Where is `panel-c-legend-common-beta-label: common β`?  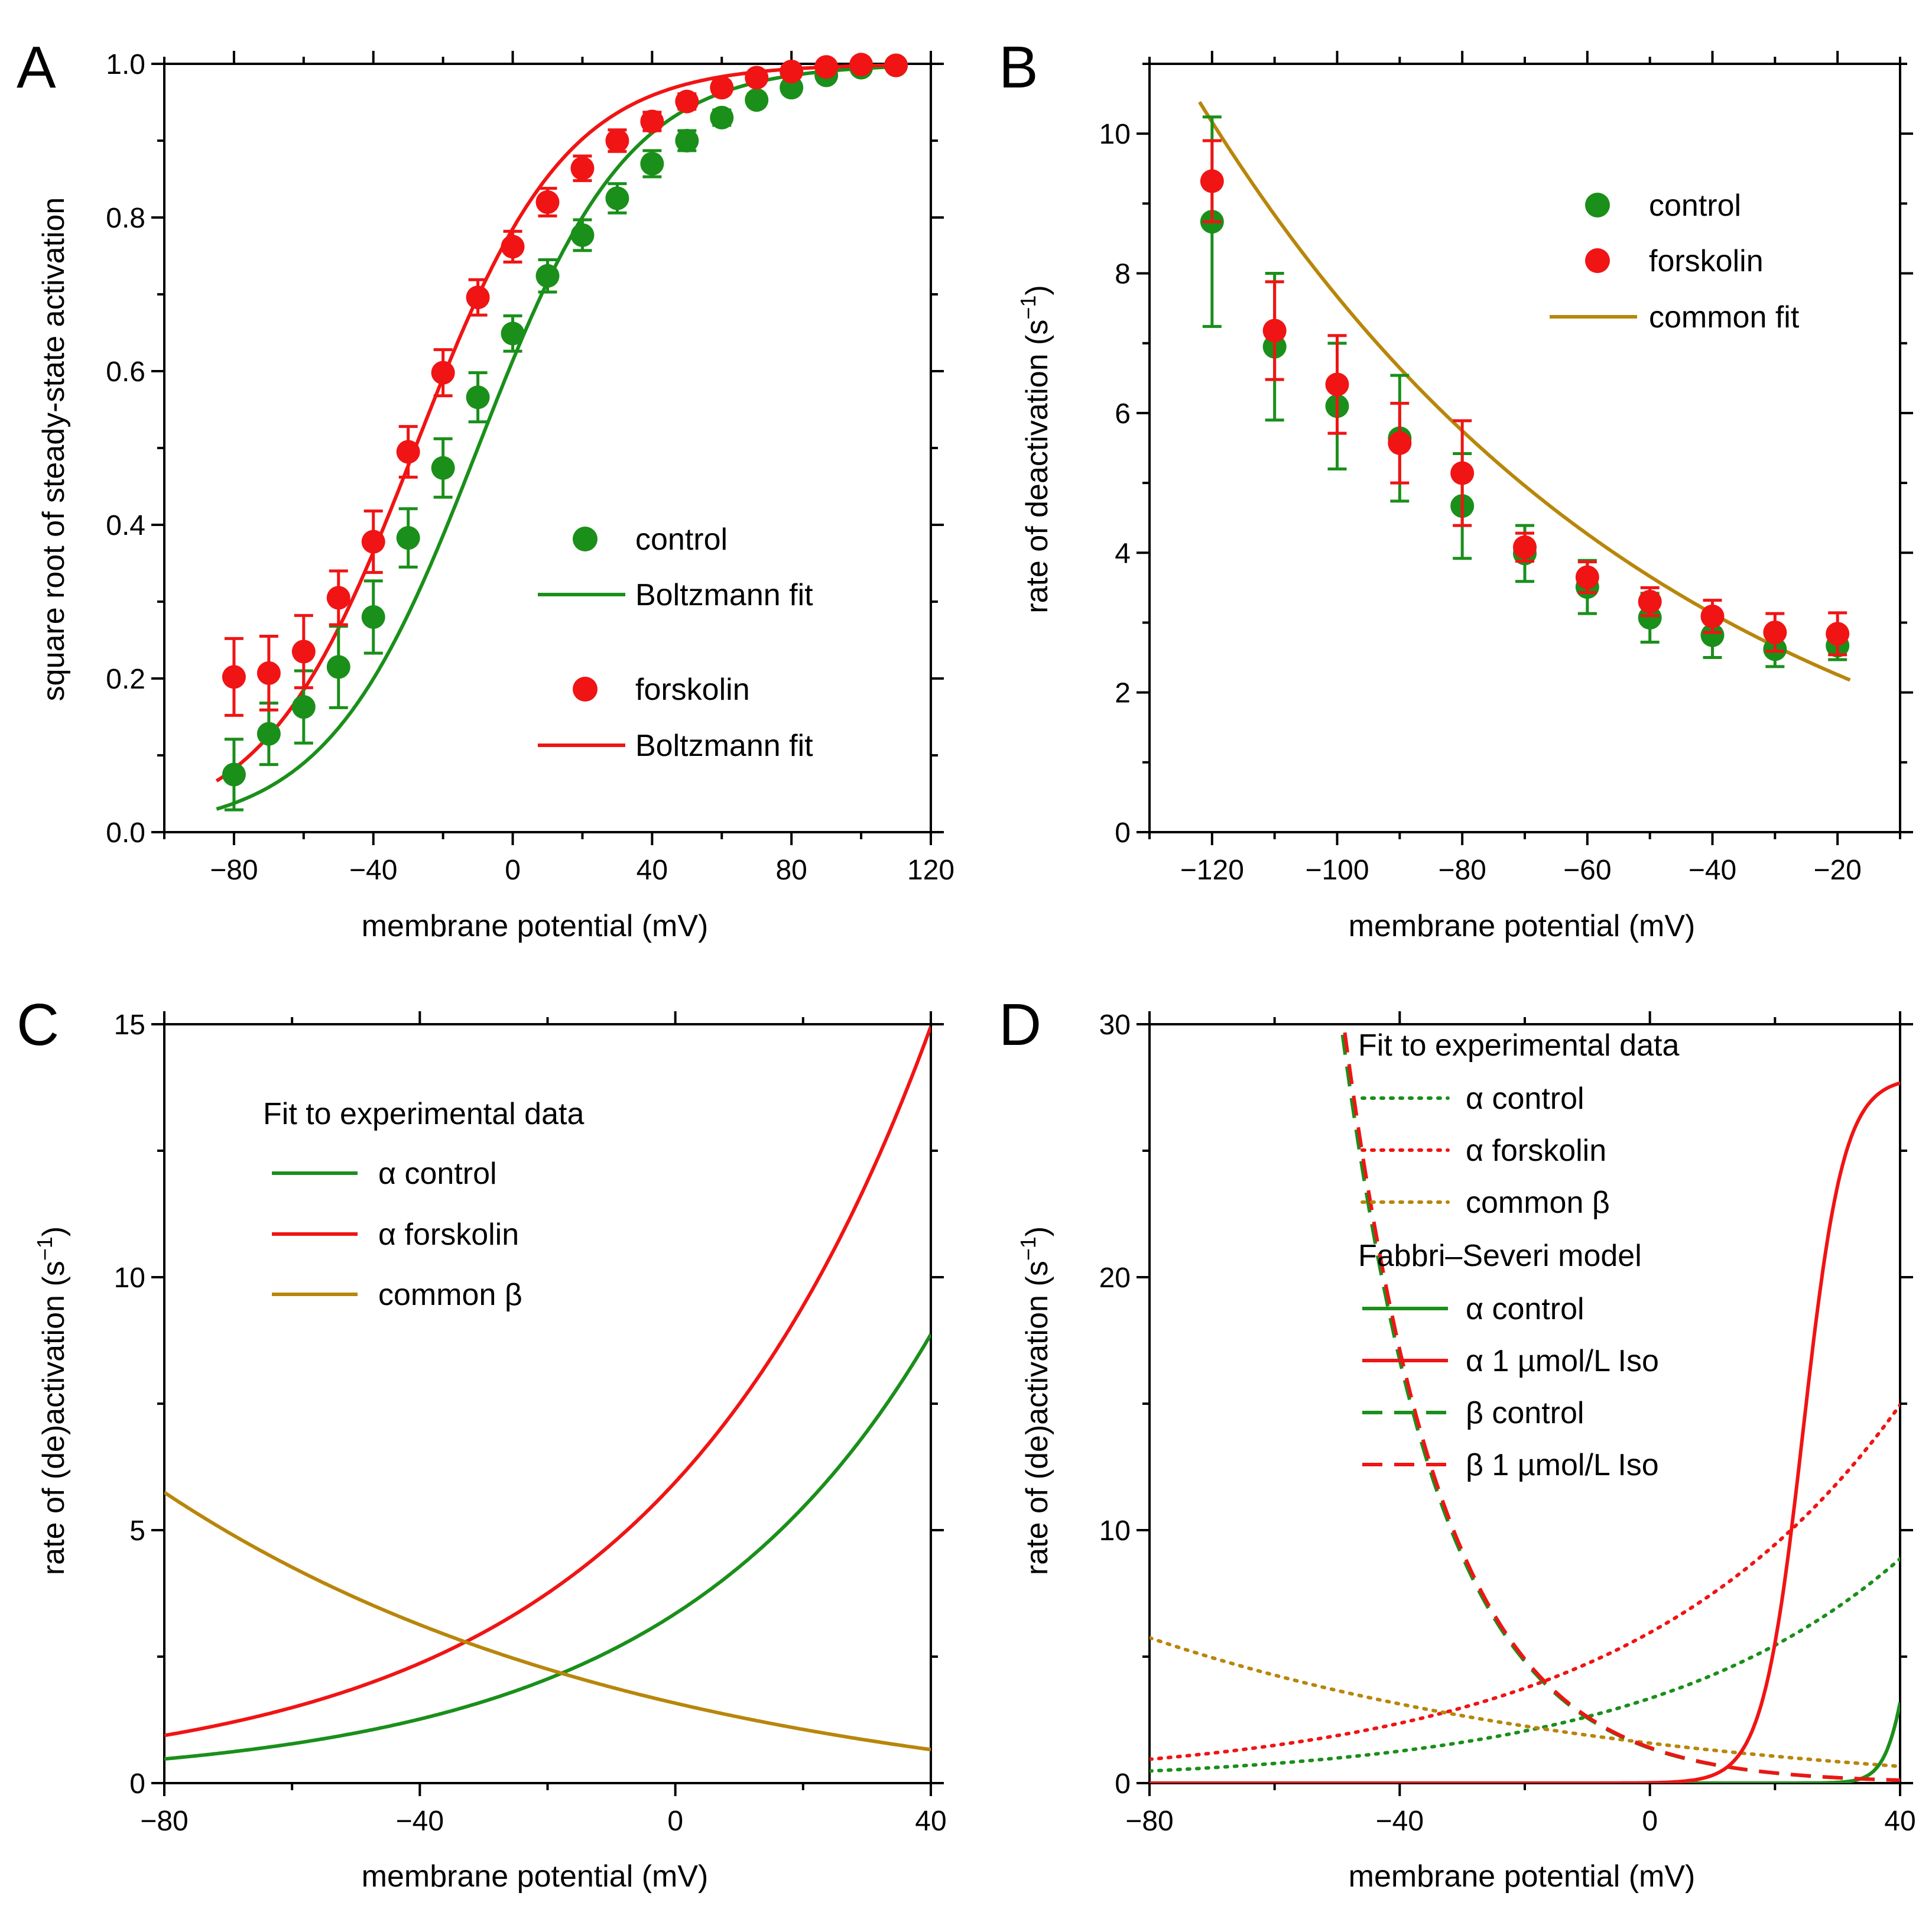
panel-c-legend-common-beta-label: common β is located at coordinates (450, 1295).